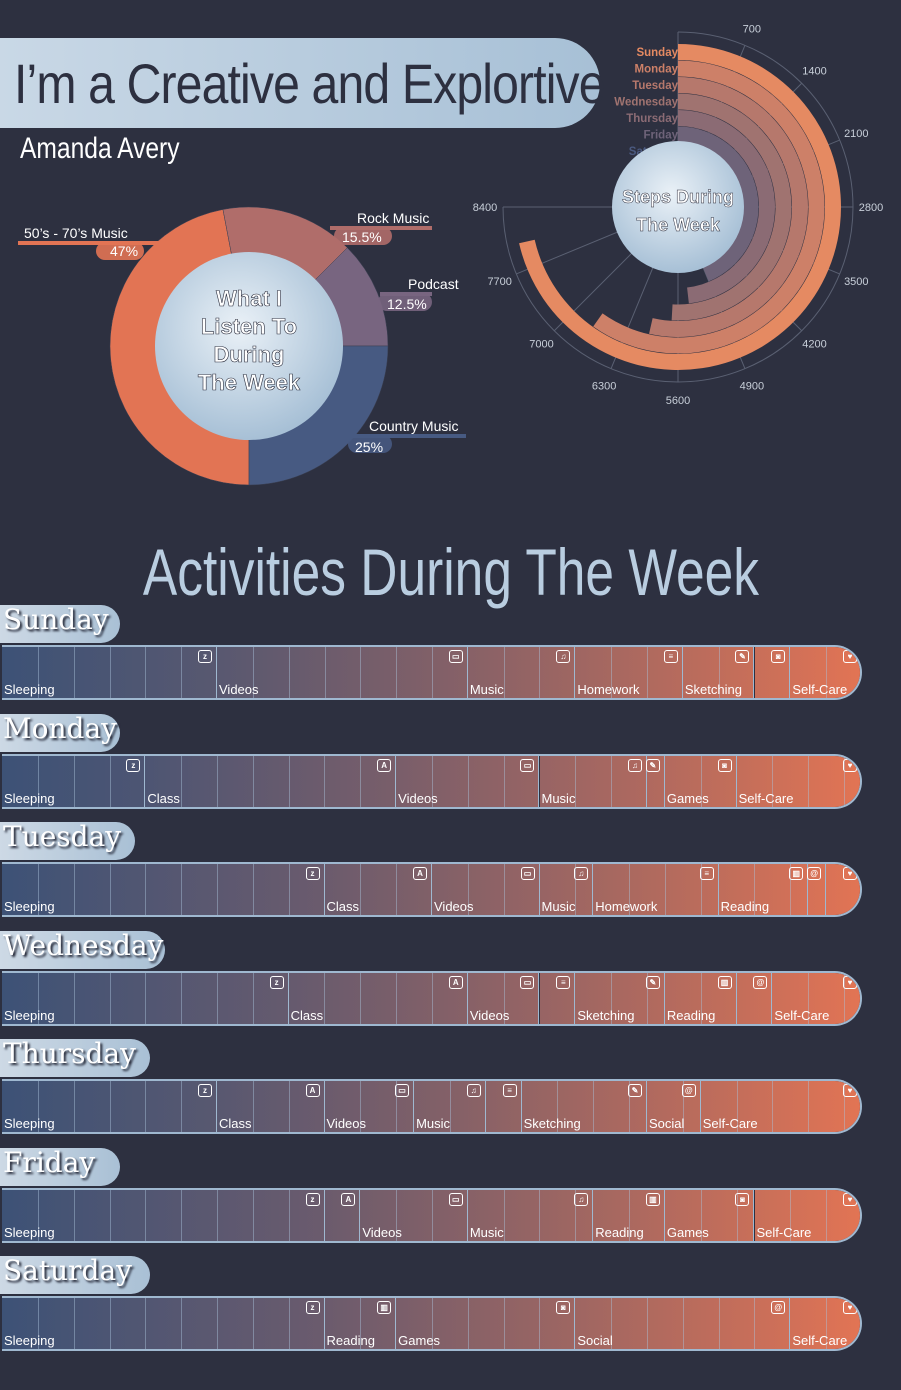 The image size is (901, 1390). What do you see at coordinates (563, 982) in the screenshot?
I see `homework-icon: ≡` at bounding box center [563, 982].